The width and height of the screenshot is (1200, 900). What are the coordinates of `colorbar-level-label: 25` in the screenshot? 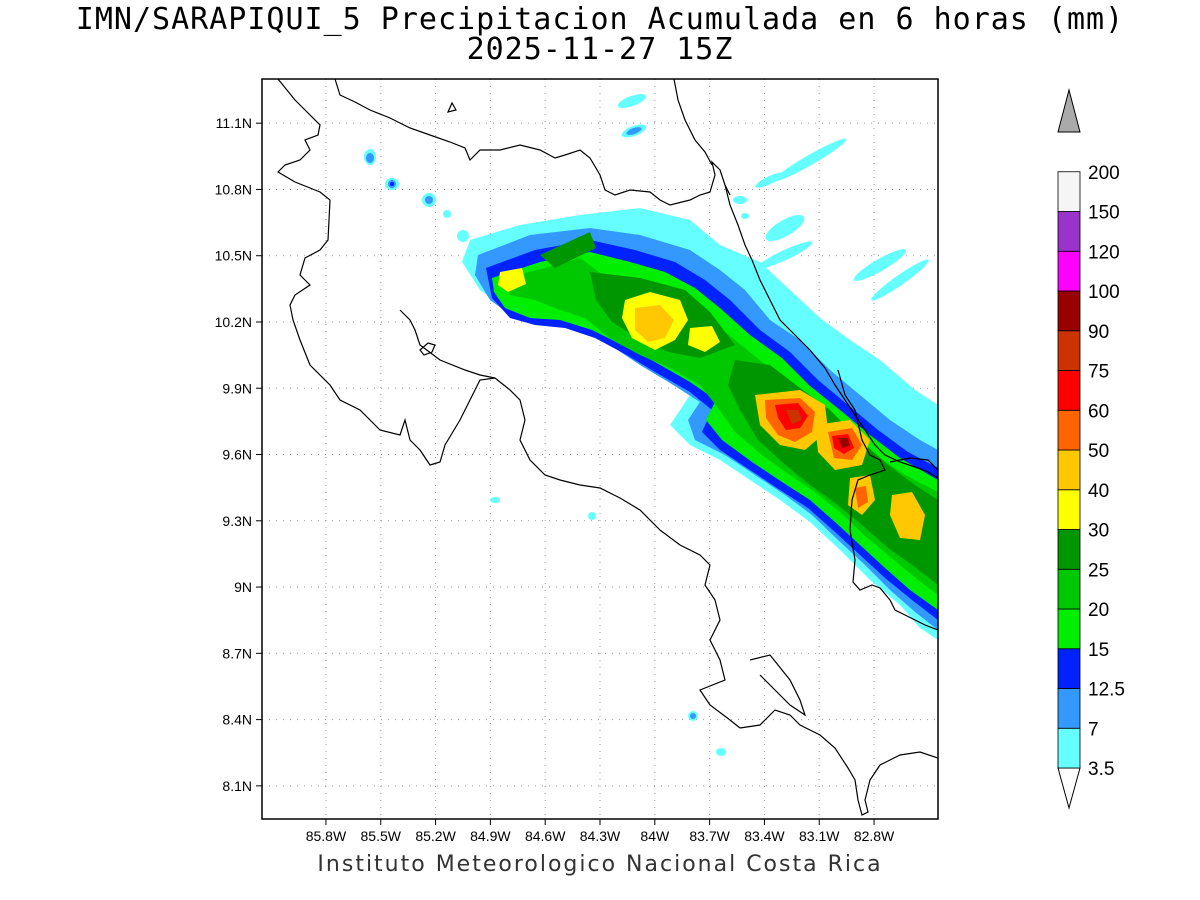 It's located at (1098, 570).